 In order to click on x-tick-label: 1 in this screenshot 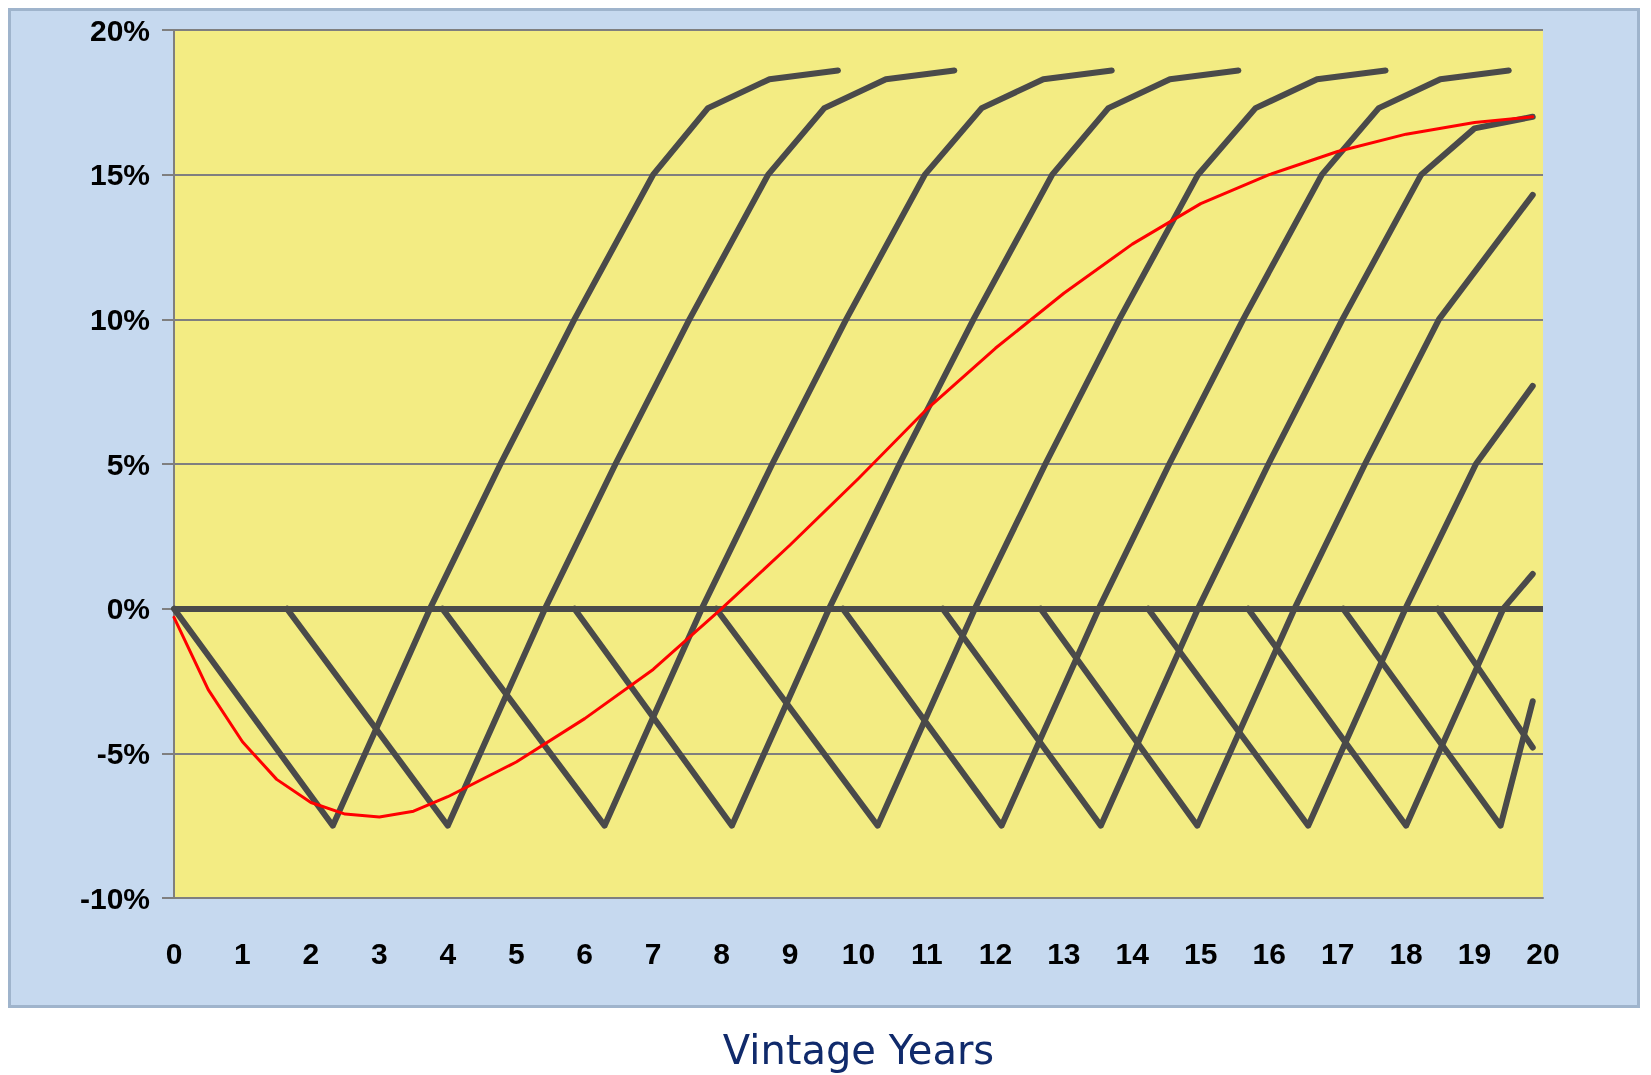, I will do `click(242, 953)`.